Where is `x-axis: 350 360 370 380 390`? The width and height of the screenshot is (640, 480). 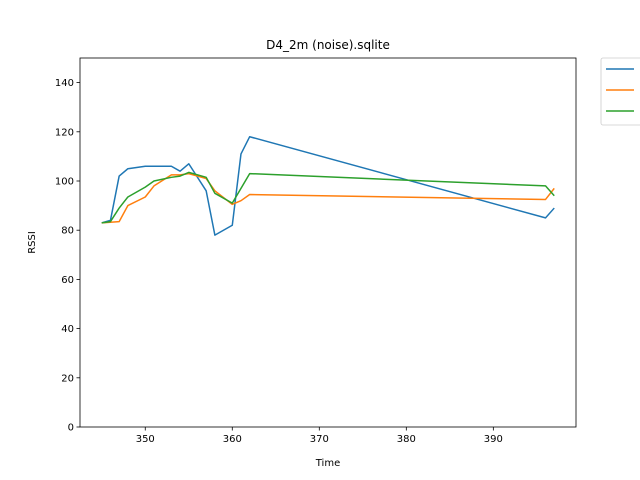 x-axis: 350 360 370 380 390 is located at coordinates (319, 436).